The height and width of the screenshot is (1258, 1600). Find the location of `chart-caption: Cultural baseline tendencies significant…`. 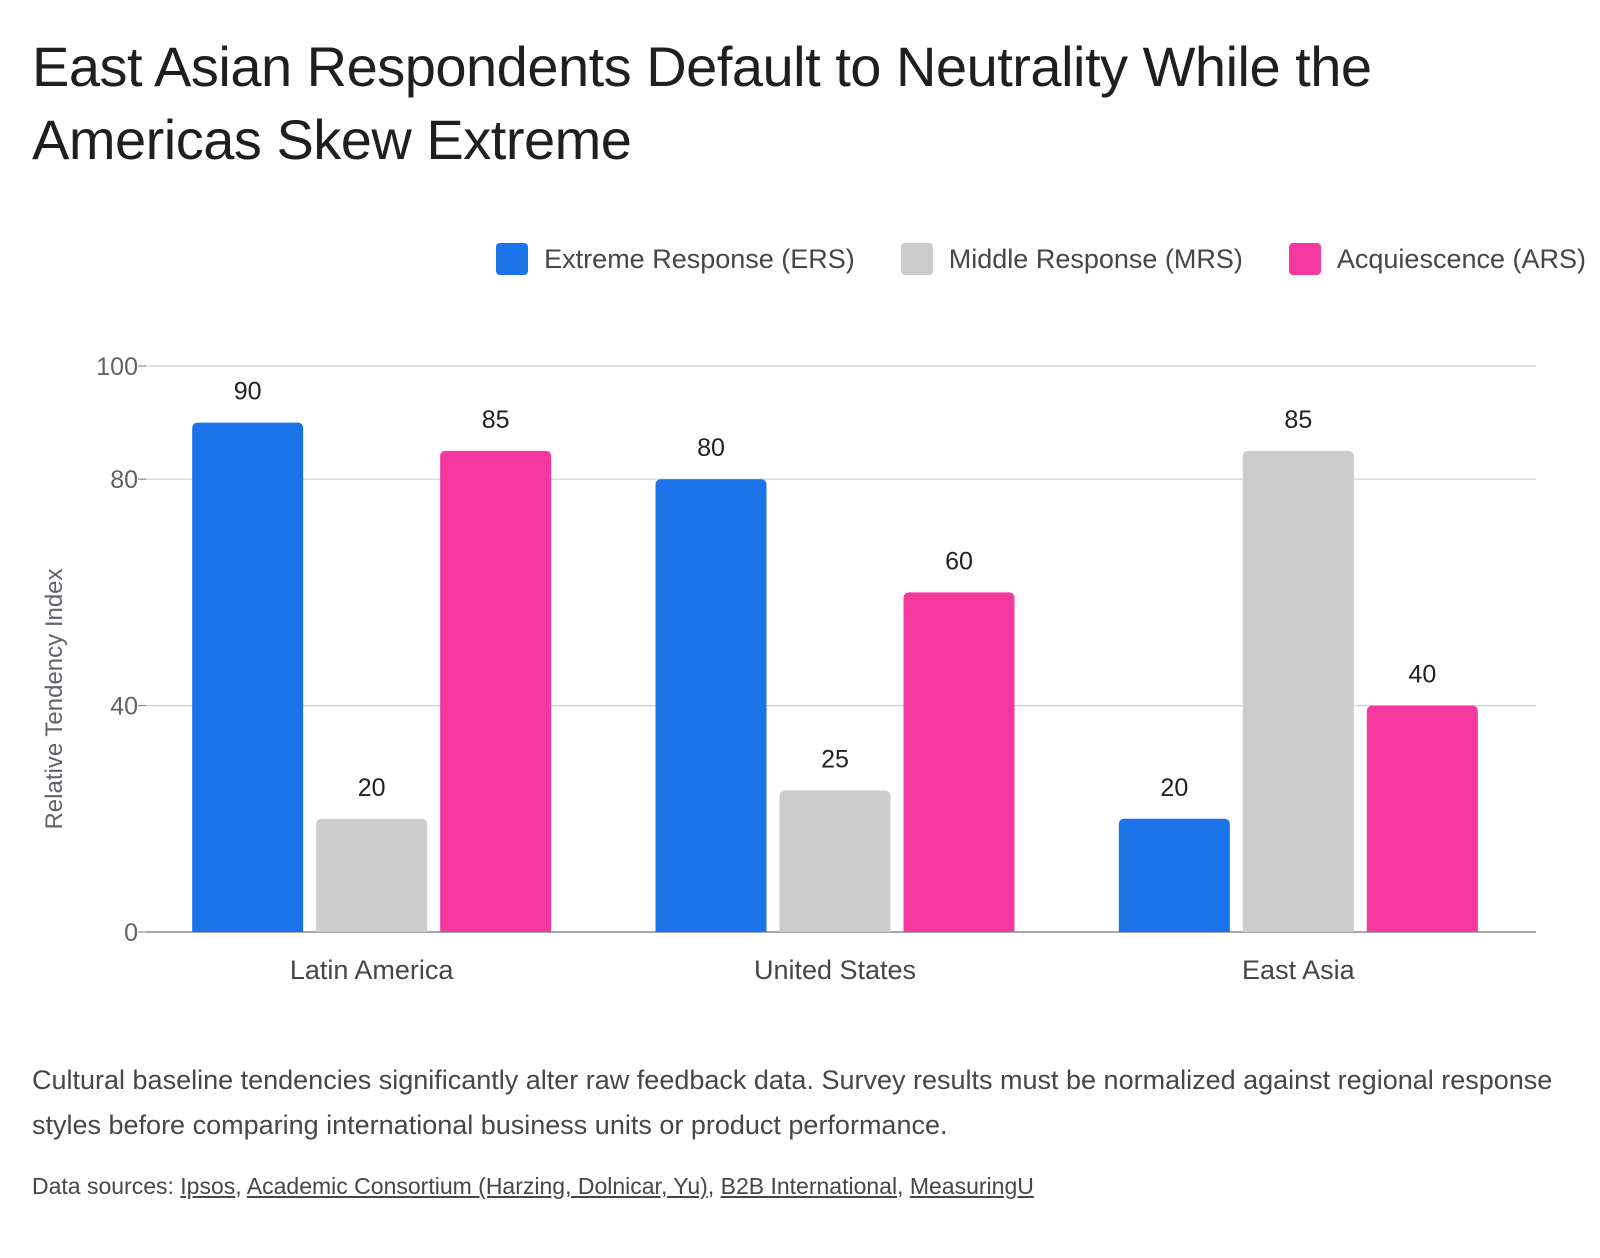

chart-caption: Cultural baseline tendencies significant… is located at coordinates (792, 1102).